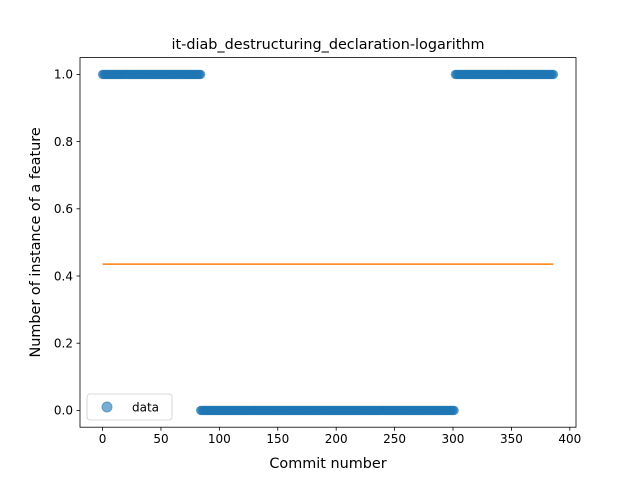 This screenshot has width=640, height=484. What do you see at coordinates (160, 439) in the screenshot?
I see `x-tick-label: 50` at bounding box center [160, 439].